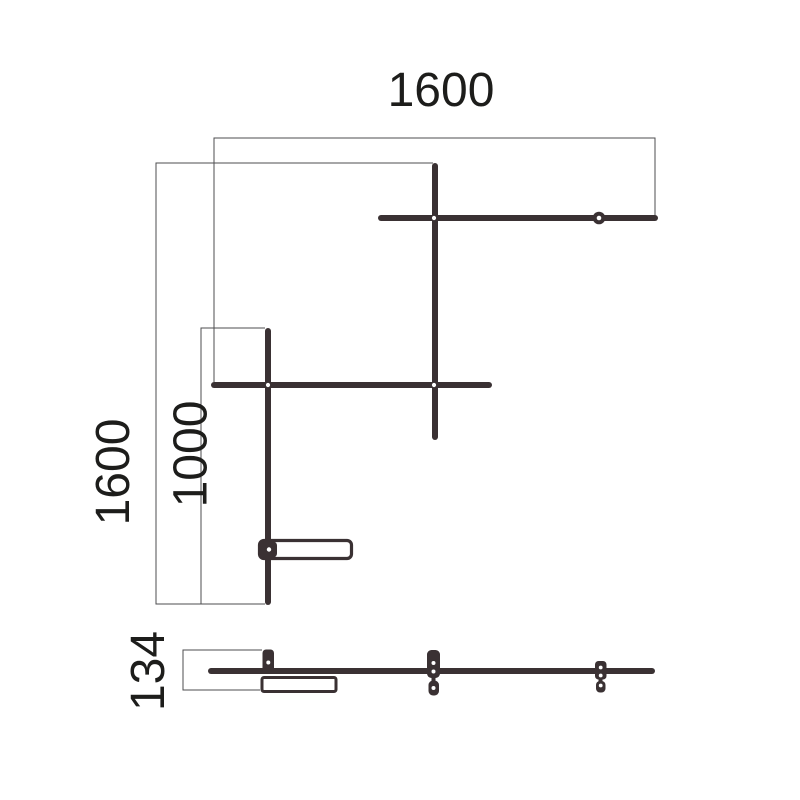  What do you see at coordinates (269, 549) in the screenshot?
I see `shelf-cap-dot` at bounding box center [269, 549].